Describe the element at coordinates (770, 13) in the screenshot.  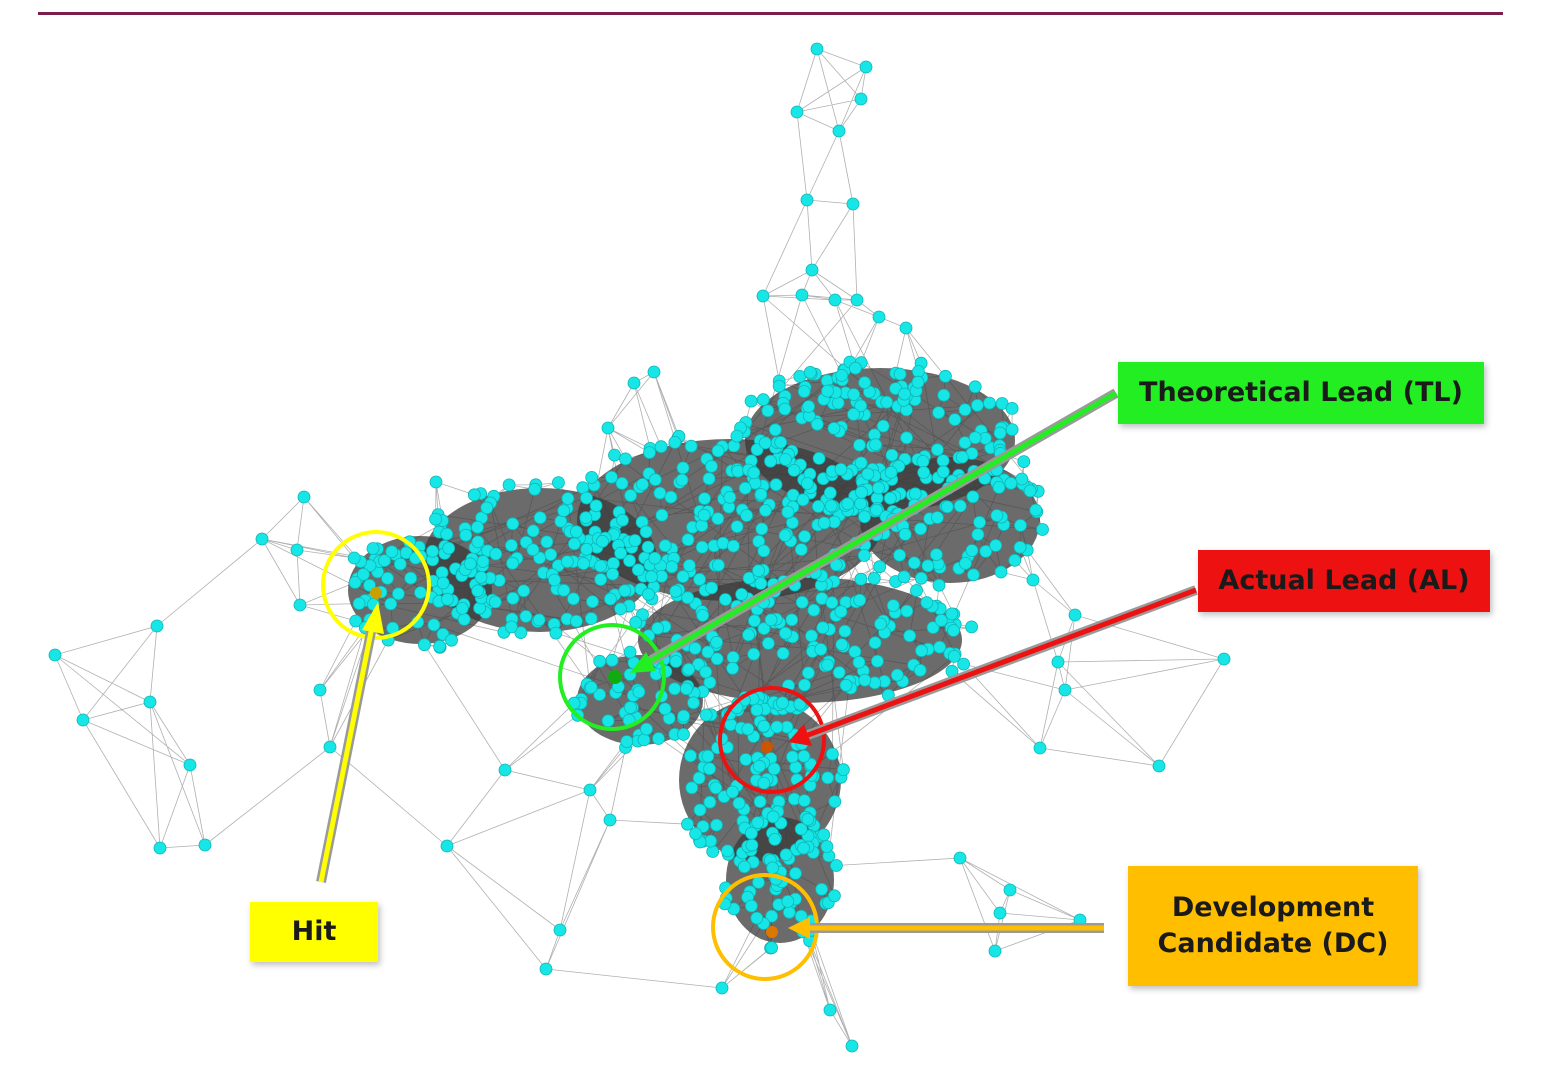
I see `top-rule` at that location.